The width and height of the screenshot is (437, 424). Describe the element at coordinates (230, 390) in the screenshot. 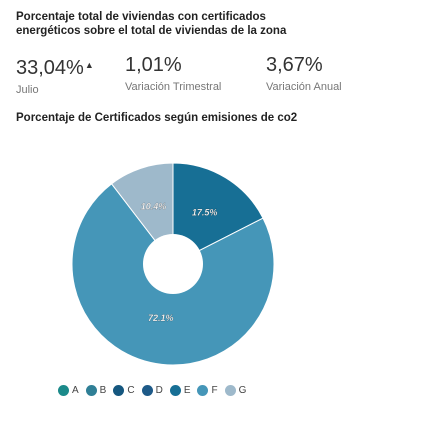

I see `legend-swatch-g` at that location.